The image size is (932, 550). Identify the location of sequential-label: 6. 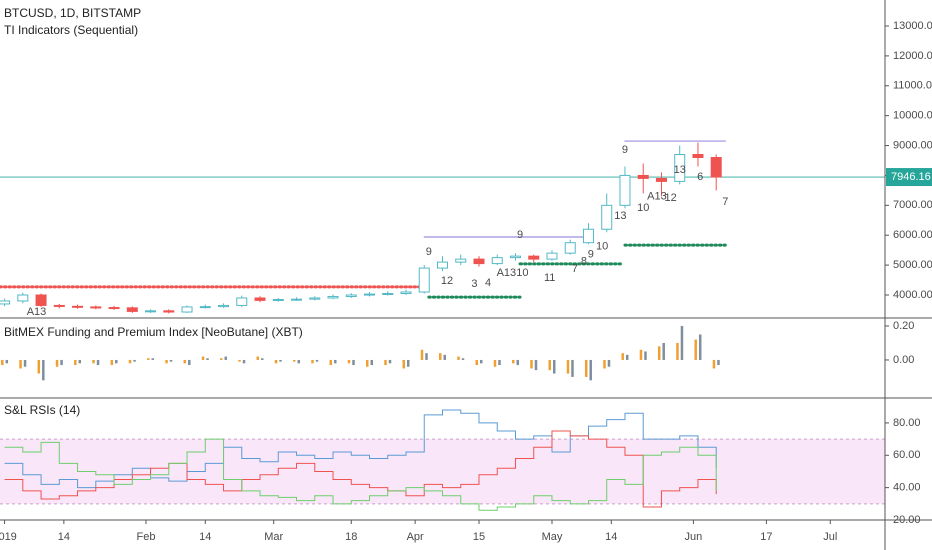
(700, 177).